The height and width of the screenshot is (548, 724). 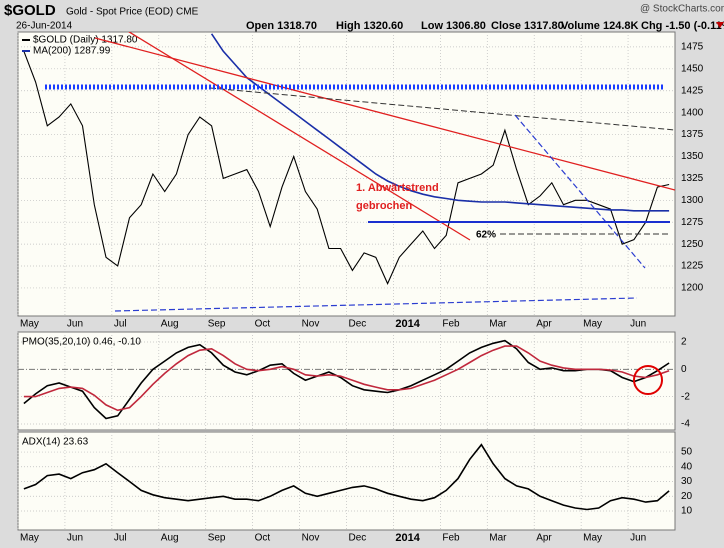 What do you see at coordinates (685, 424) in the screenshot?
I see `y-tick-label: -4` at bounding box center [685, 424].